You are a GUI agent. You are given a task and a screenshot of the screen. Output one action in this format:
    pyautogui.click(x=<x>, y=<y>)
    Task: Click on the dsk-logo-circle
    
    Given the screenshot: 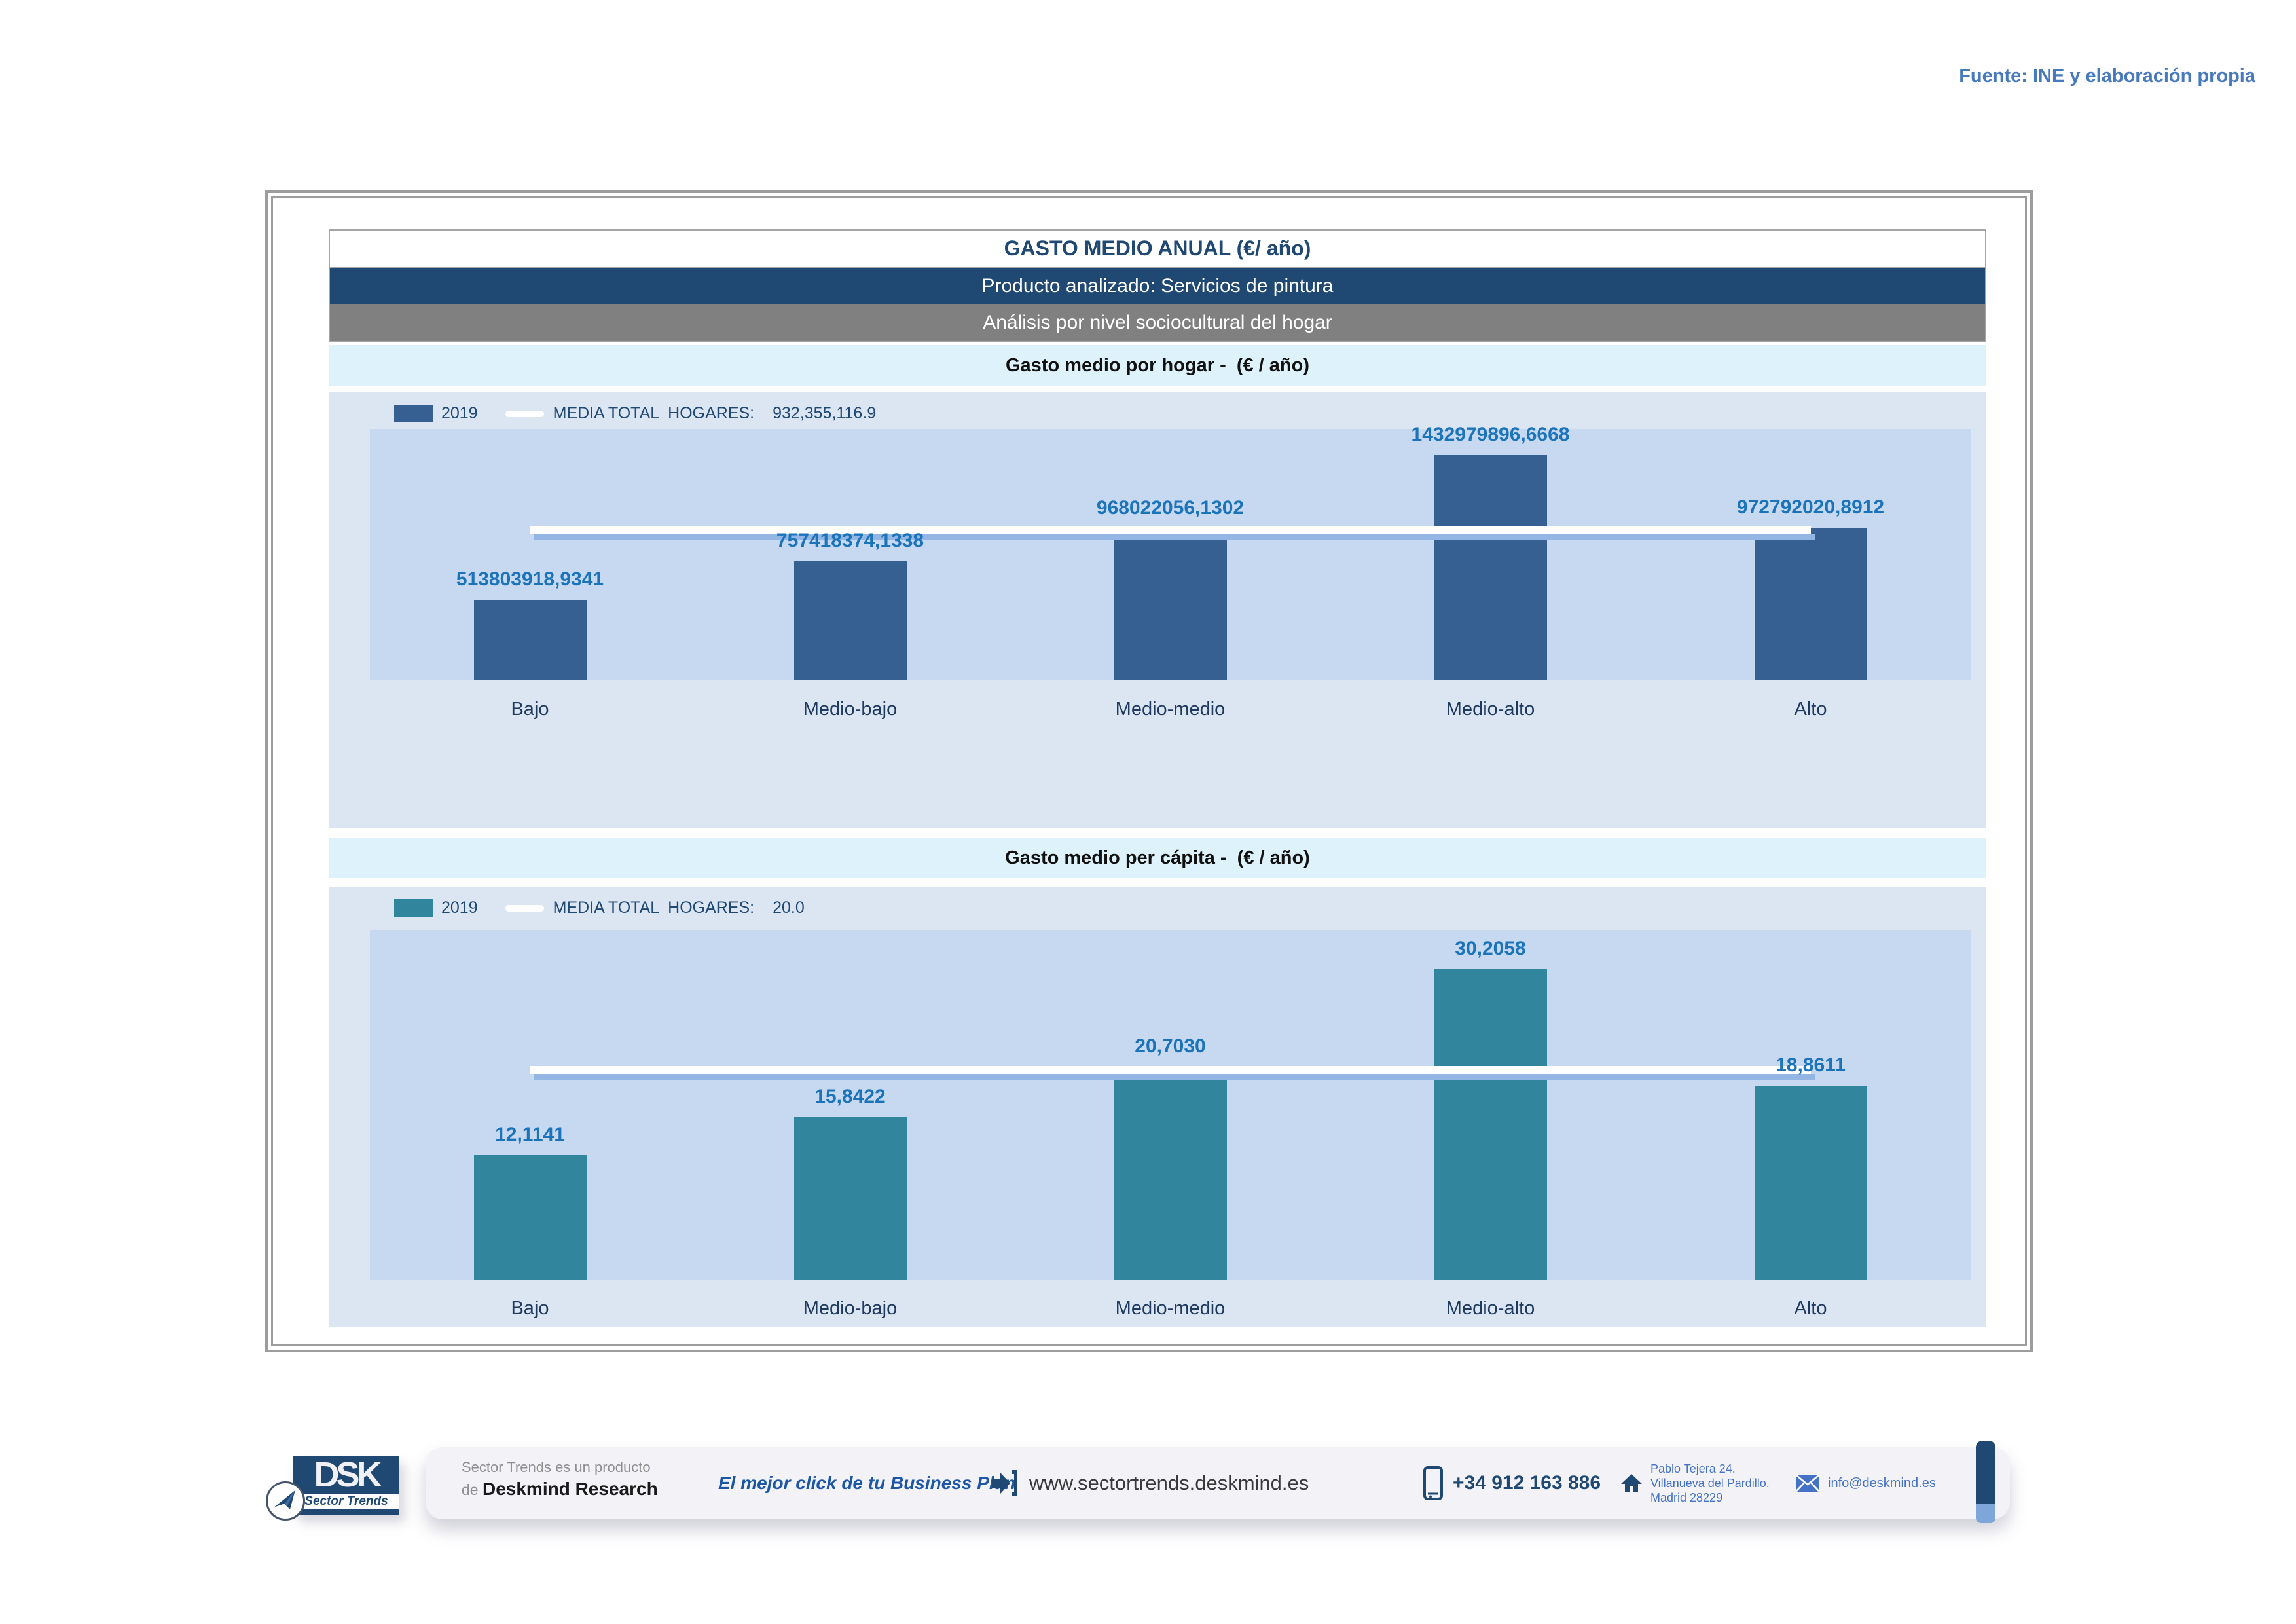 What is the action you would take?
    pyautogui.click(x=285, y=1501)
    